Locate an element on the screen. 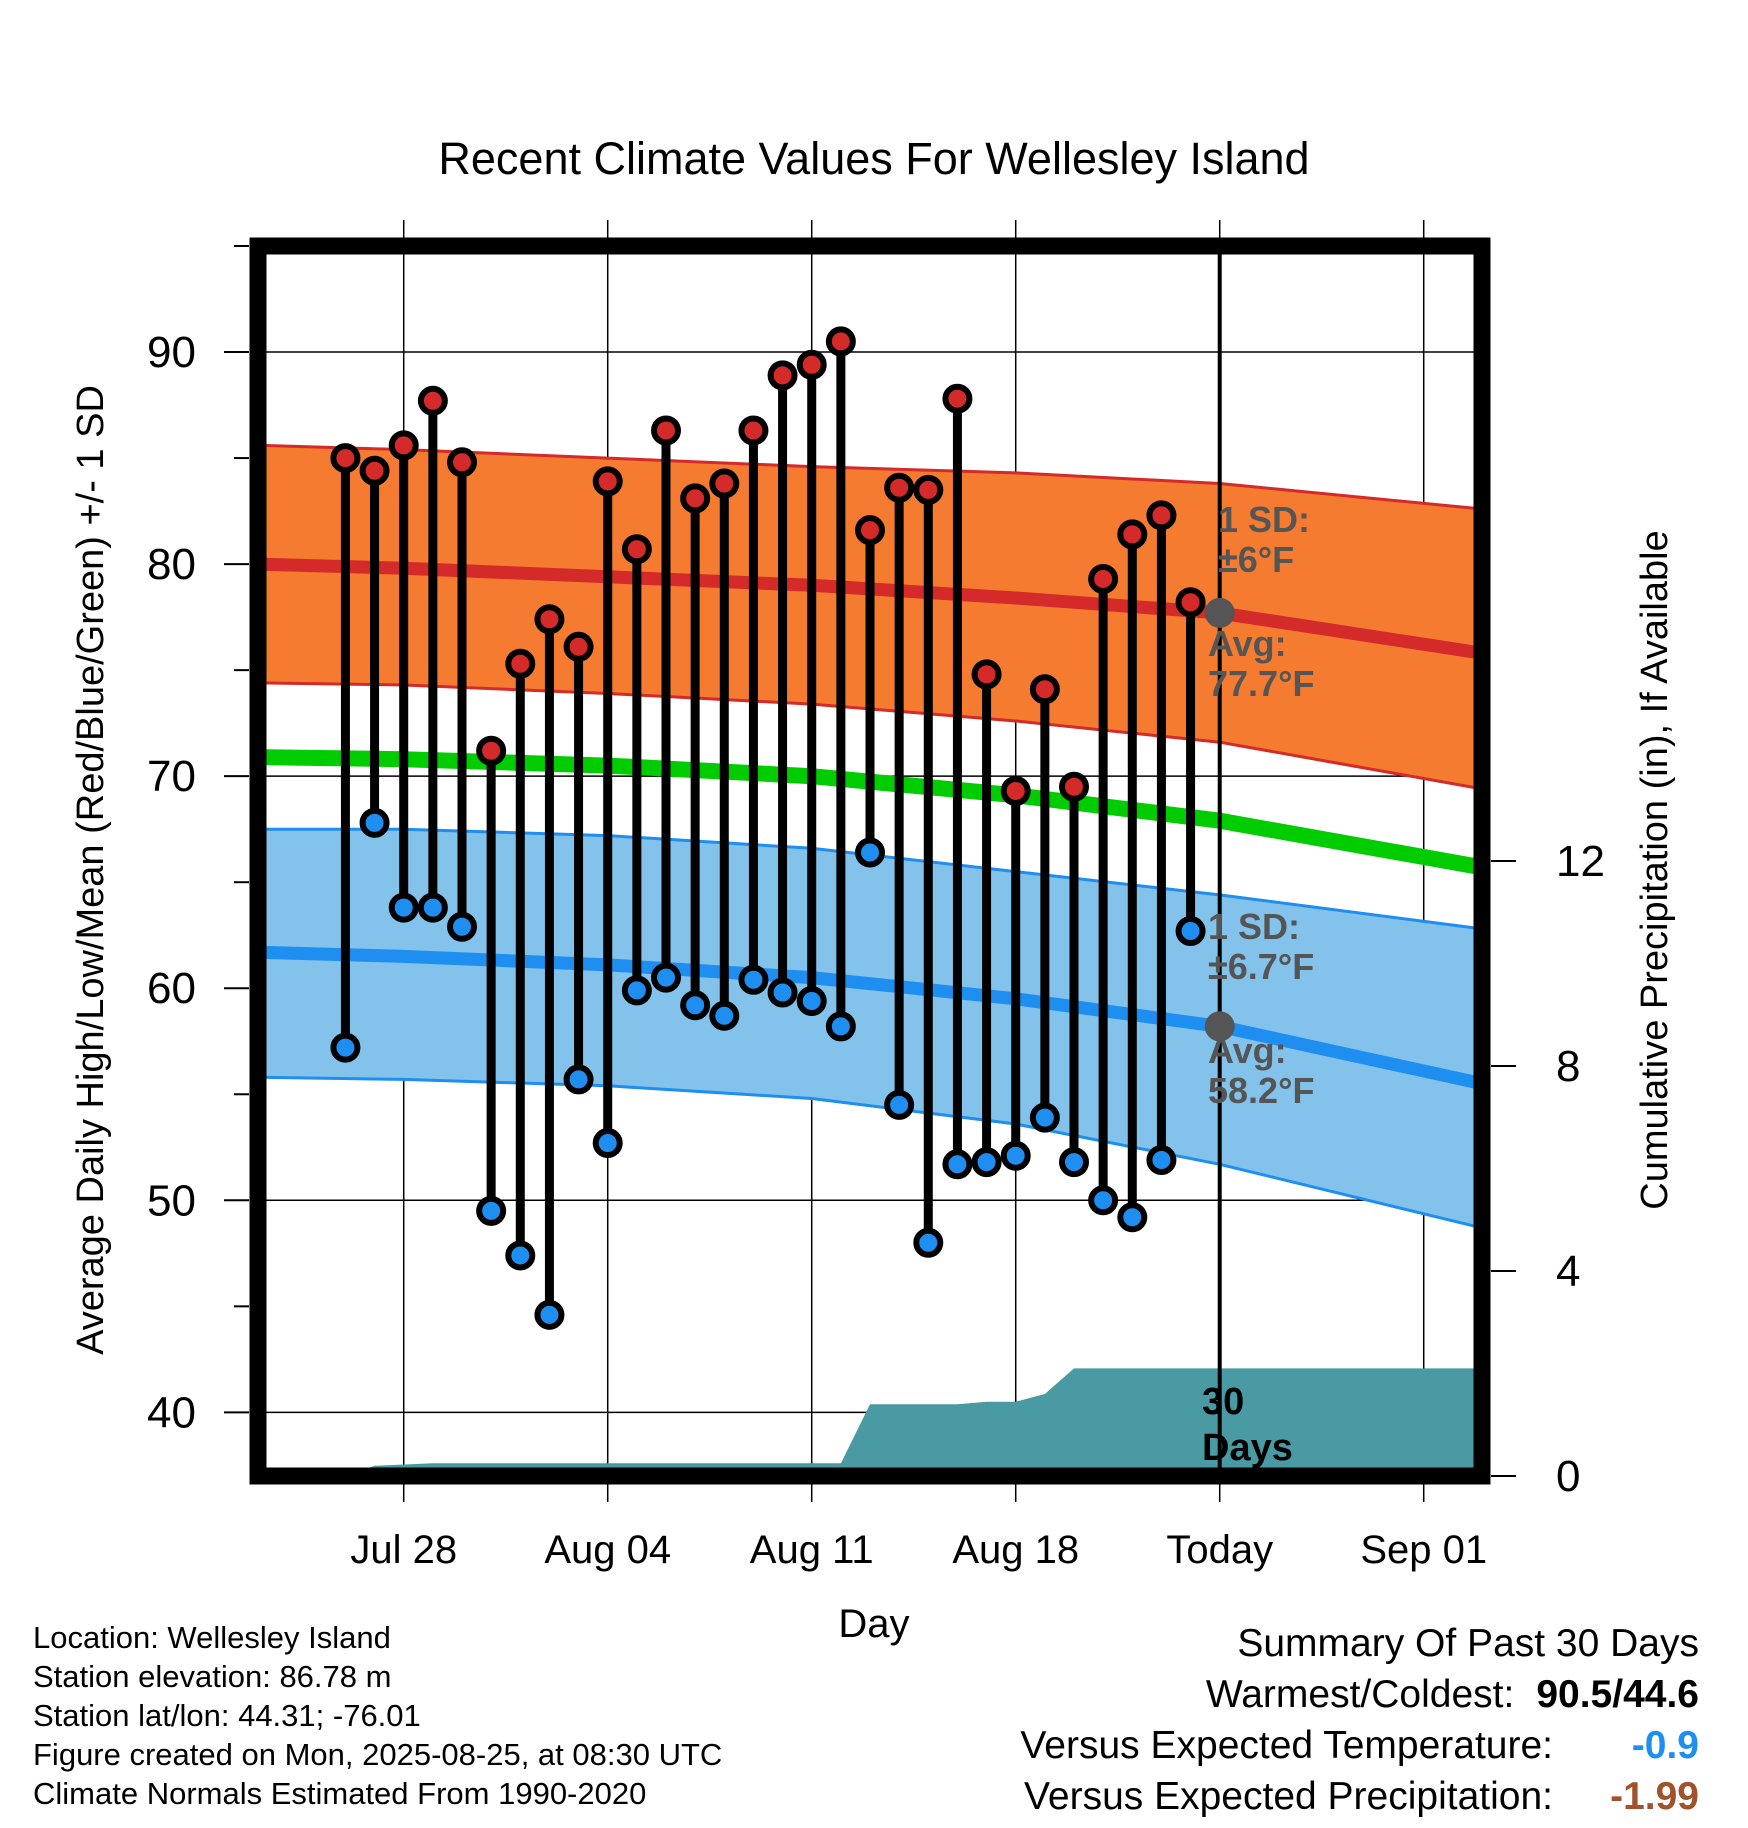 This screenshot has width=1748, height=1828. high-avg-annotation: Avg: 77.7°F is located at coordinates (1261, 663).